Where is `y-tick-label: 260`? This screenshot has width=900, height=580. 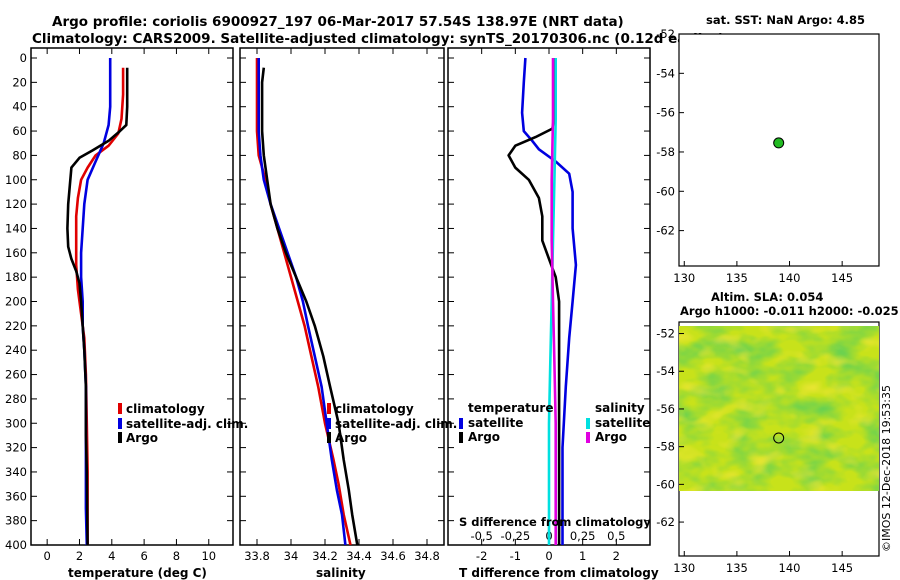
y-tick-label: 260 is located at coordinates (16, 375).